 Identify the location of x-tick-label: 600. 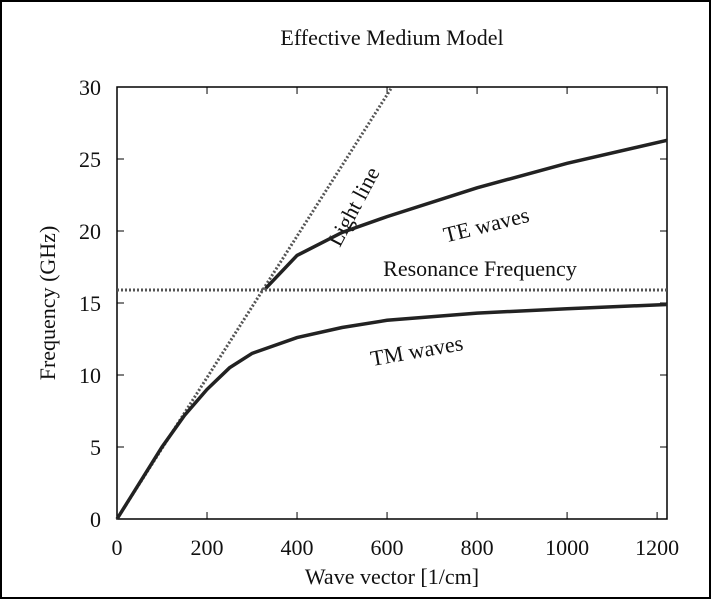
(387, 547).